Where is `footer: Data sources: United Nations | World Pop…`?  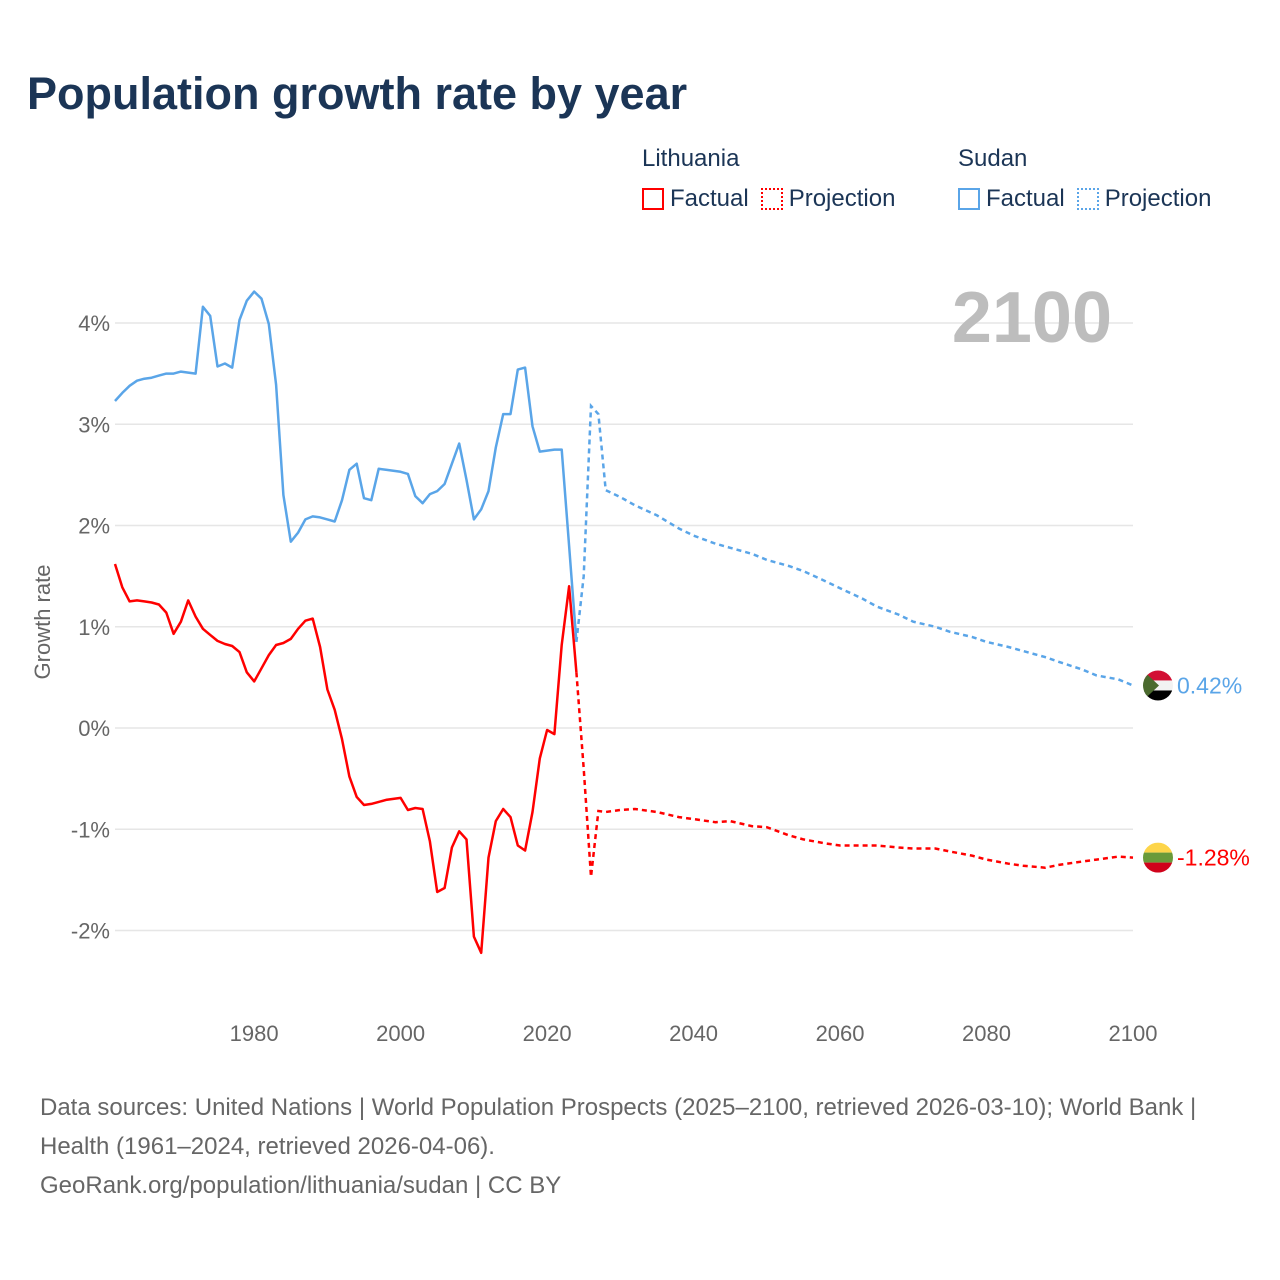
footer: Data sources: United Nations | World Pop… is located at coordinates (640, 1146).